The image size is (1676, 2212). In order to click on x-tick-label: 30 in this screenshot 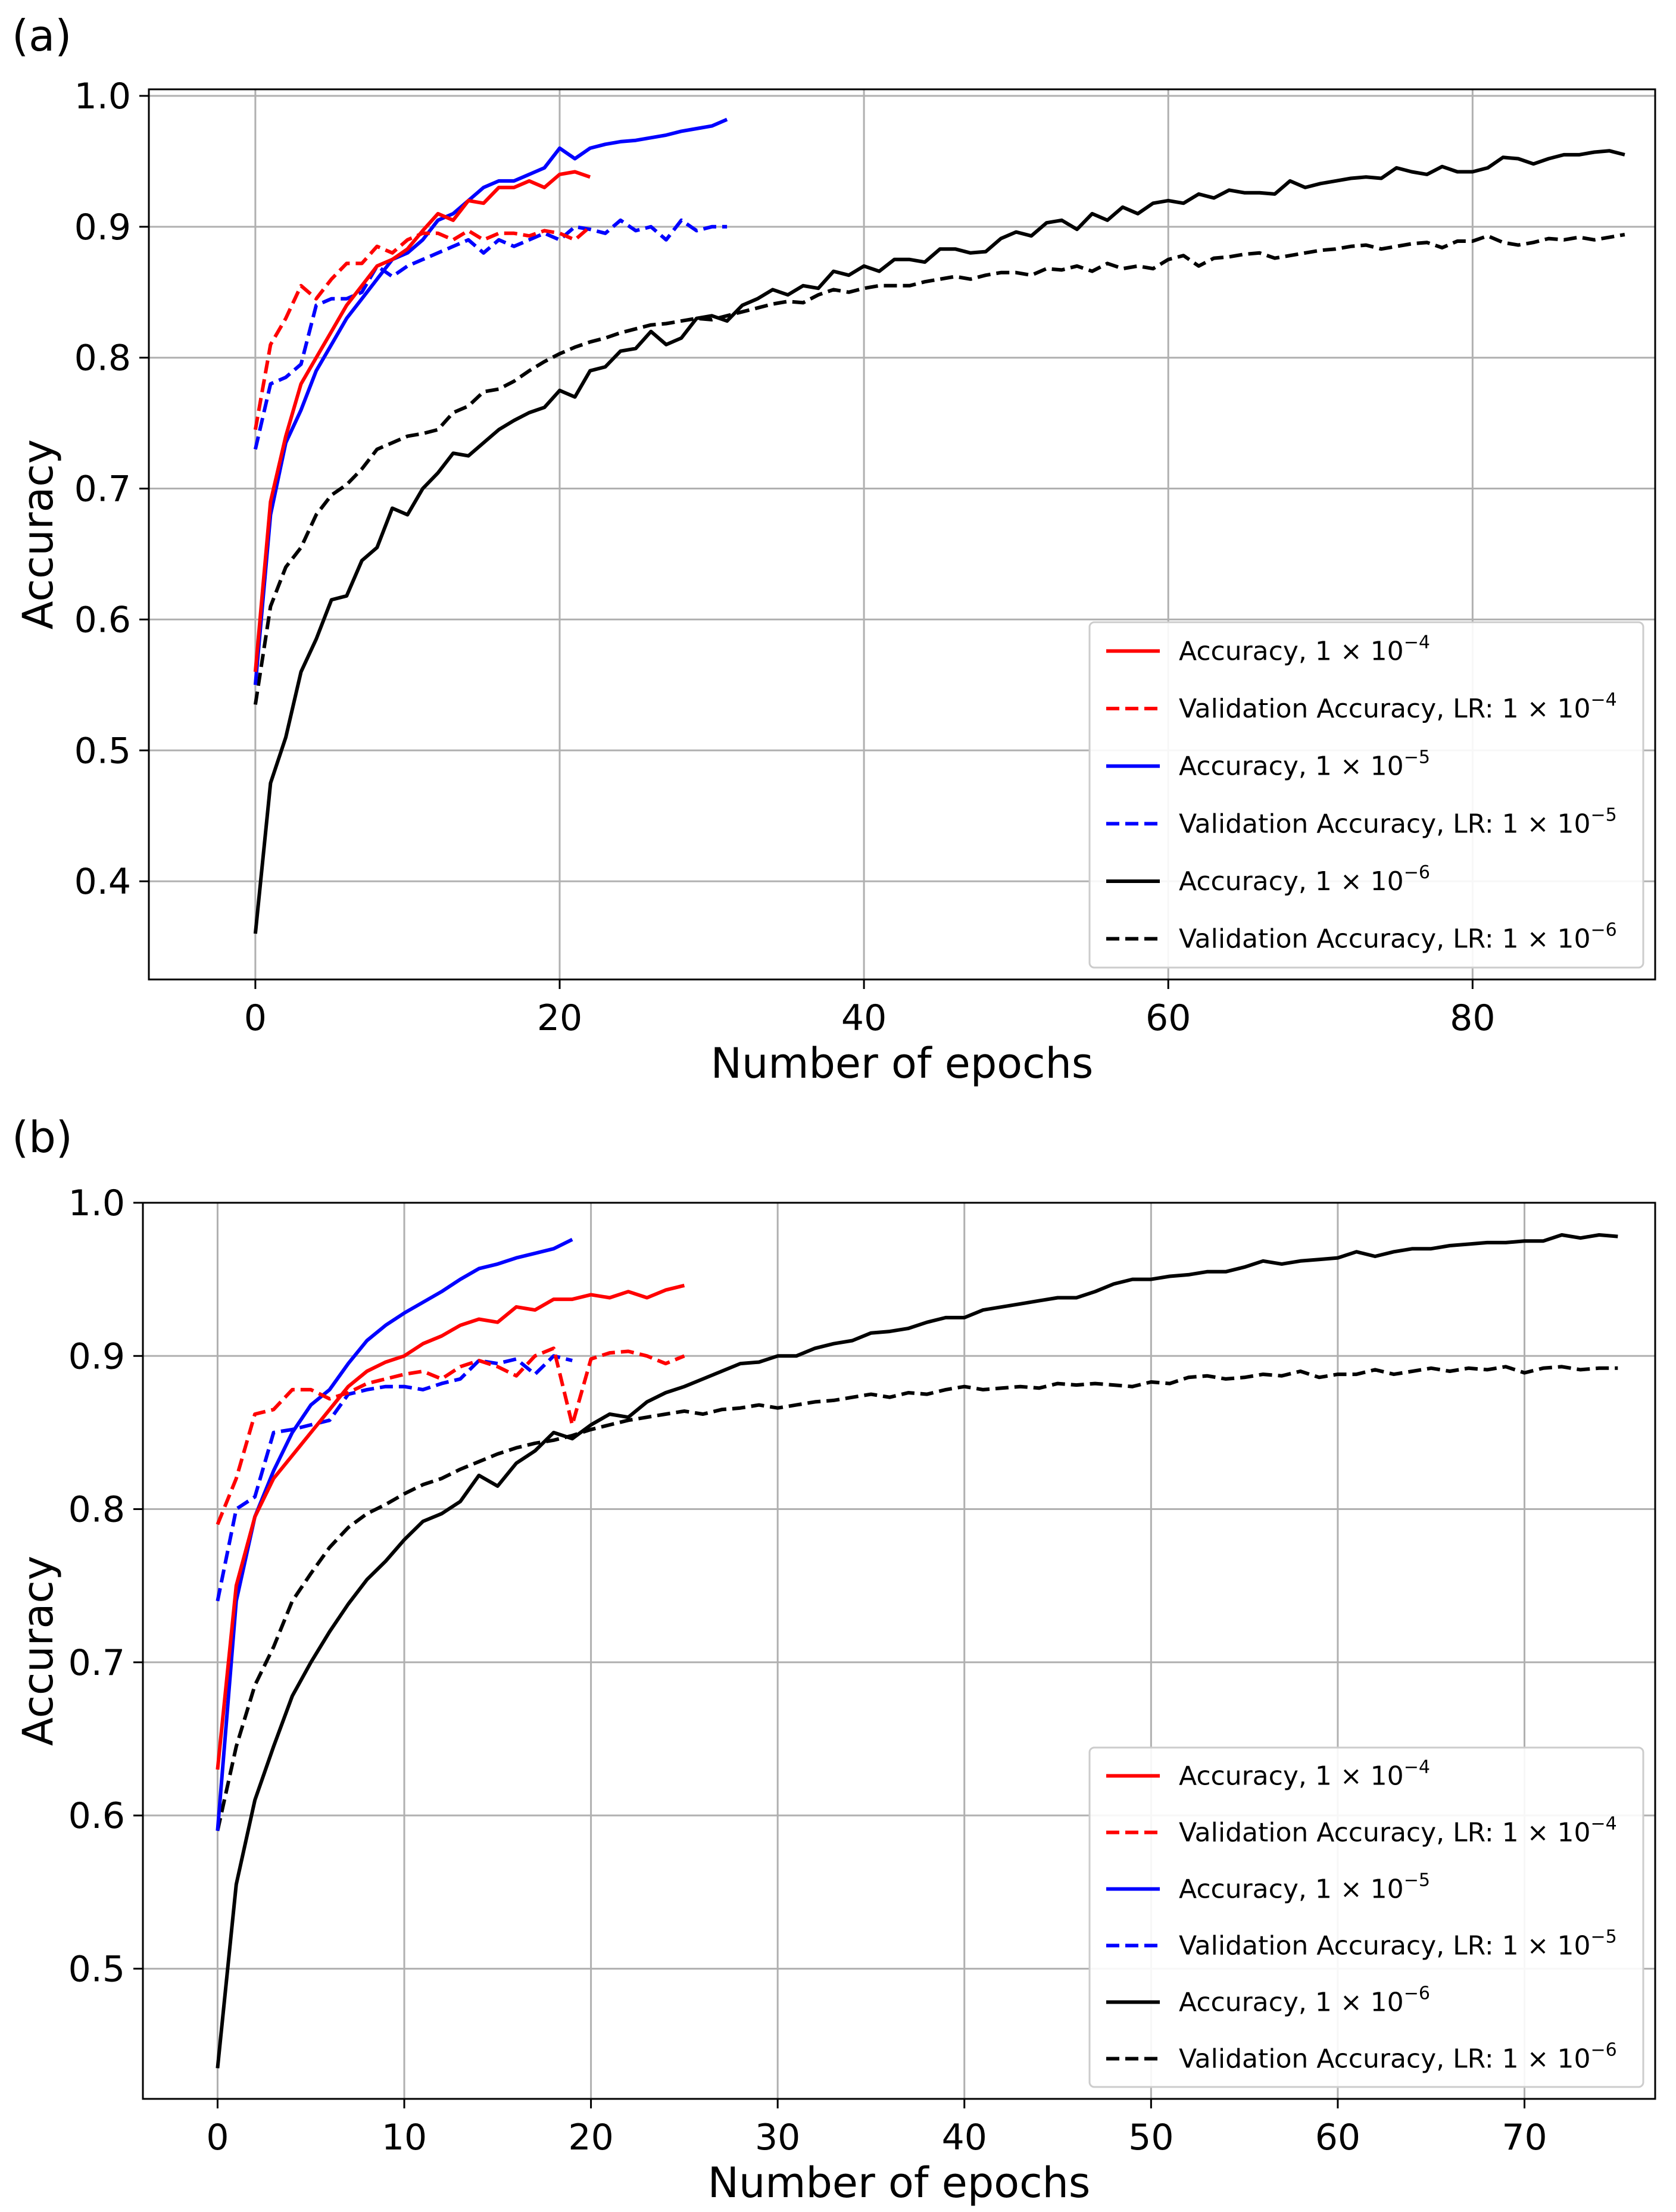, I will do `click(777, 2137)`.